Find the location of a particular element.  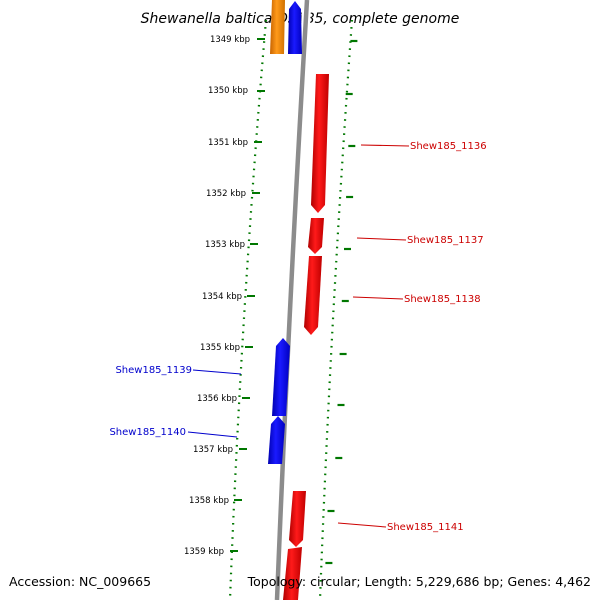

kbp-tick-label: 1356 kbp is located at coordinates (217, 399).